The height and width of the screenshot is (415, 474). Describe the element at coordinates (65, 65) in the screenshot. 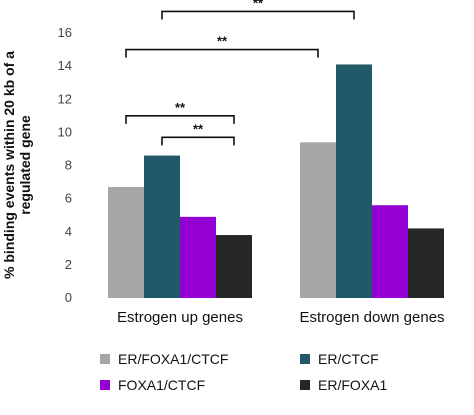

I see `y-tick-label: 14` at that location.